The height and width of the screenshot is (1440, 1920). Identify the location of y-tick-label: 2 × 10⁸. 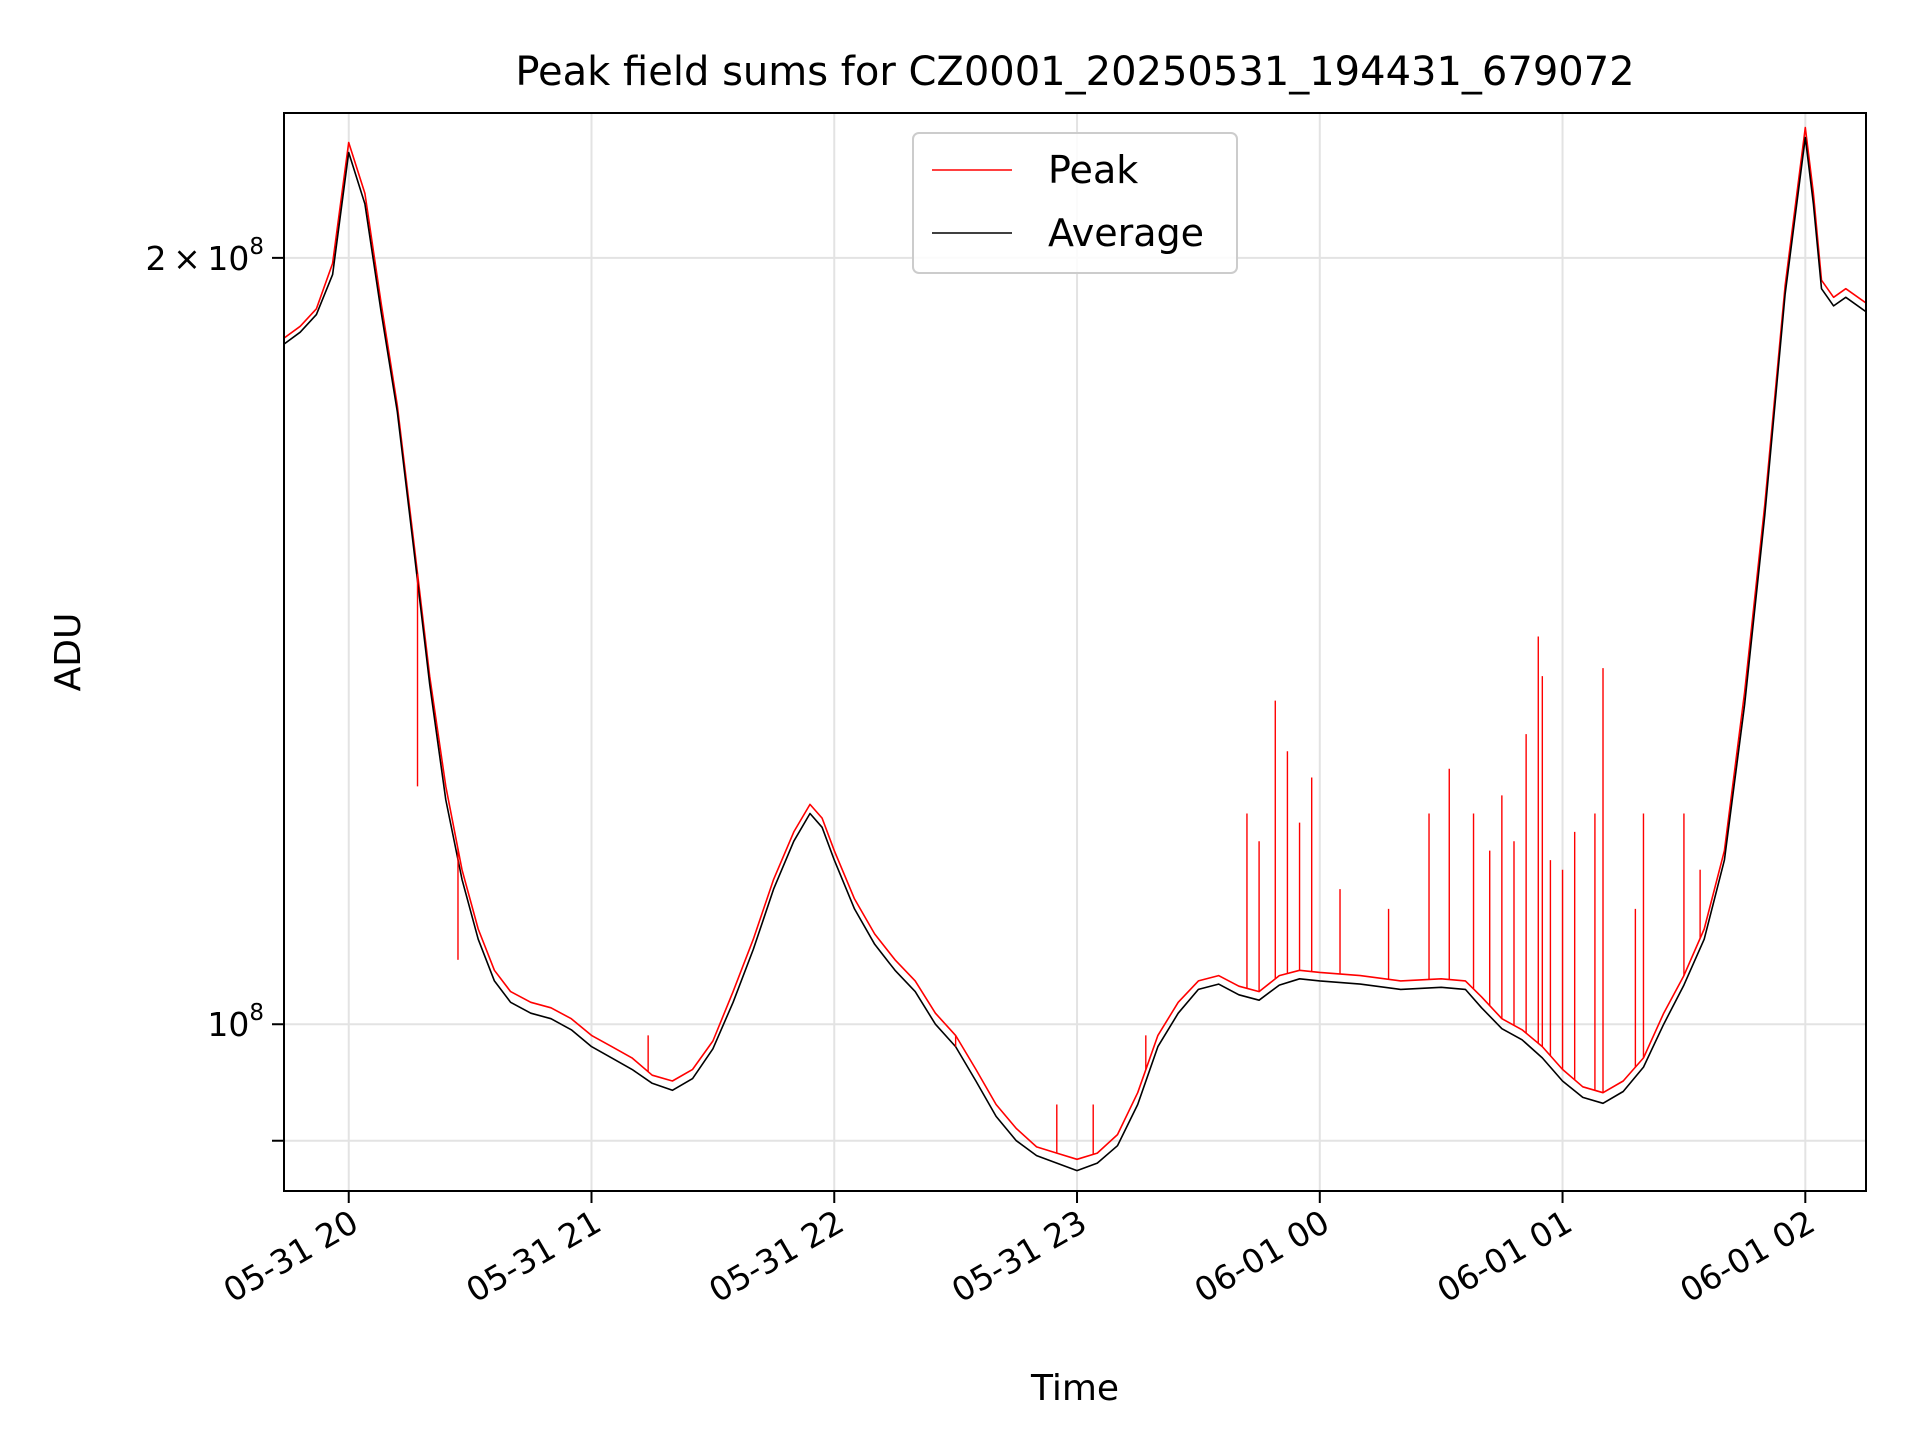
(205, 256).